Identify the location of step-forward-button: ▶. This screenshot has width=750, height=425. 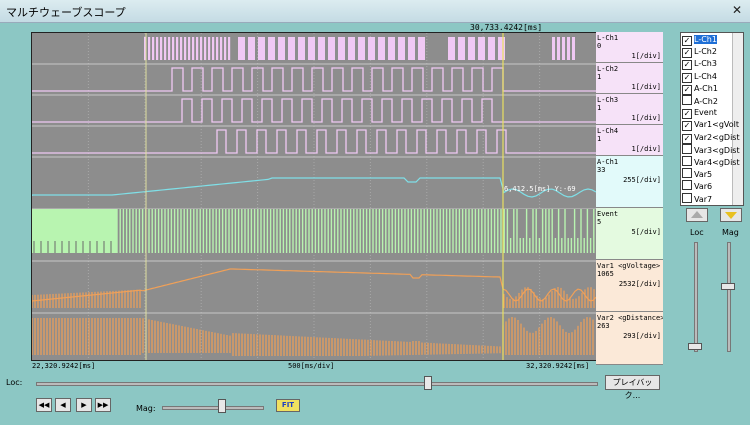
(84, 405).